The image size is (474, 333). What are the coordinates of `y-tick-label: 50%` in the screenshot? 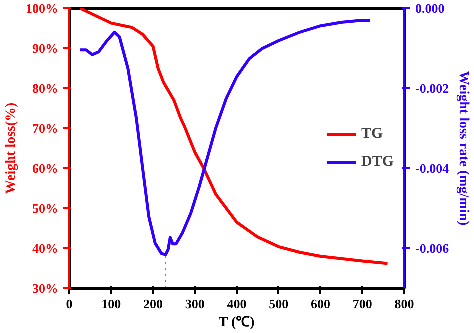 It's located at (45, 208).